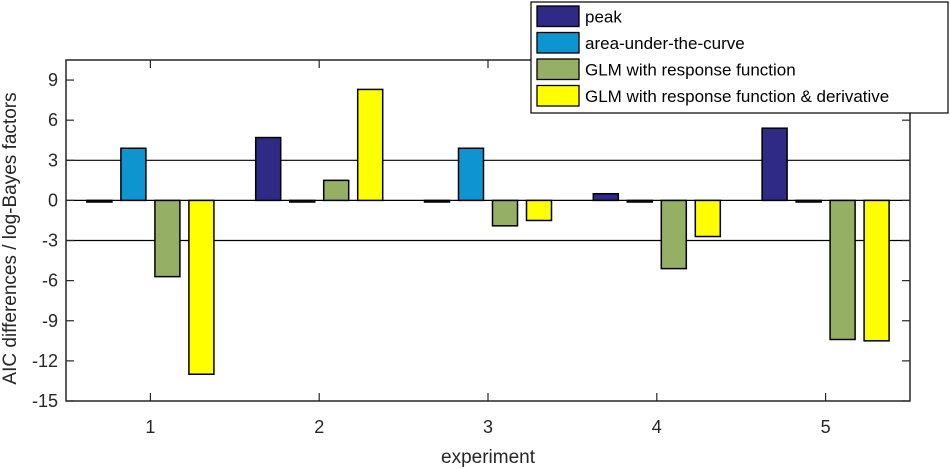  What do you see at coordinates (737, 96) in the screenshot?
I see `legend-label: GLM with response function & derivative` at bounding box center [737, 96].